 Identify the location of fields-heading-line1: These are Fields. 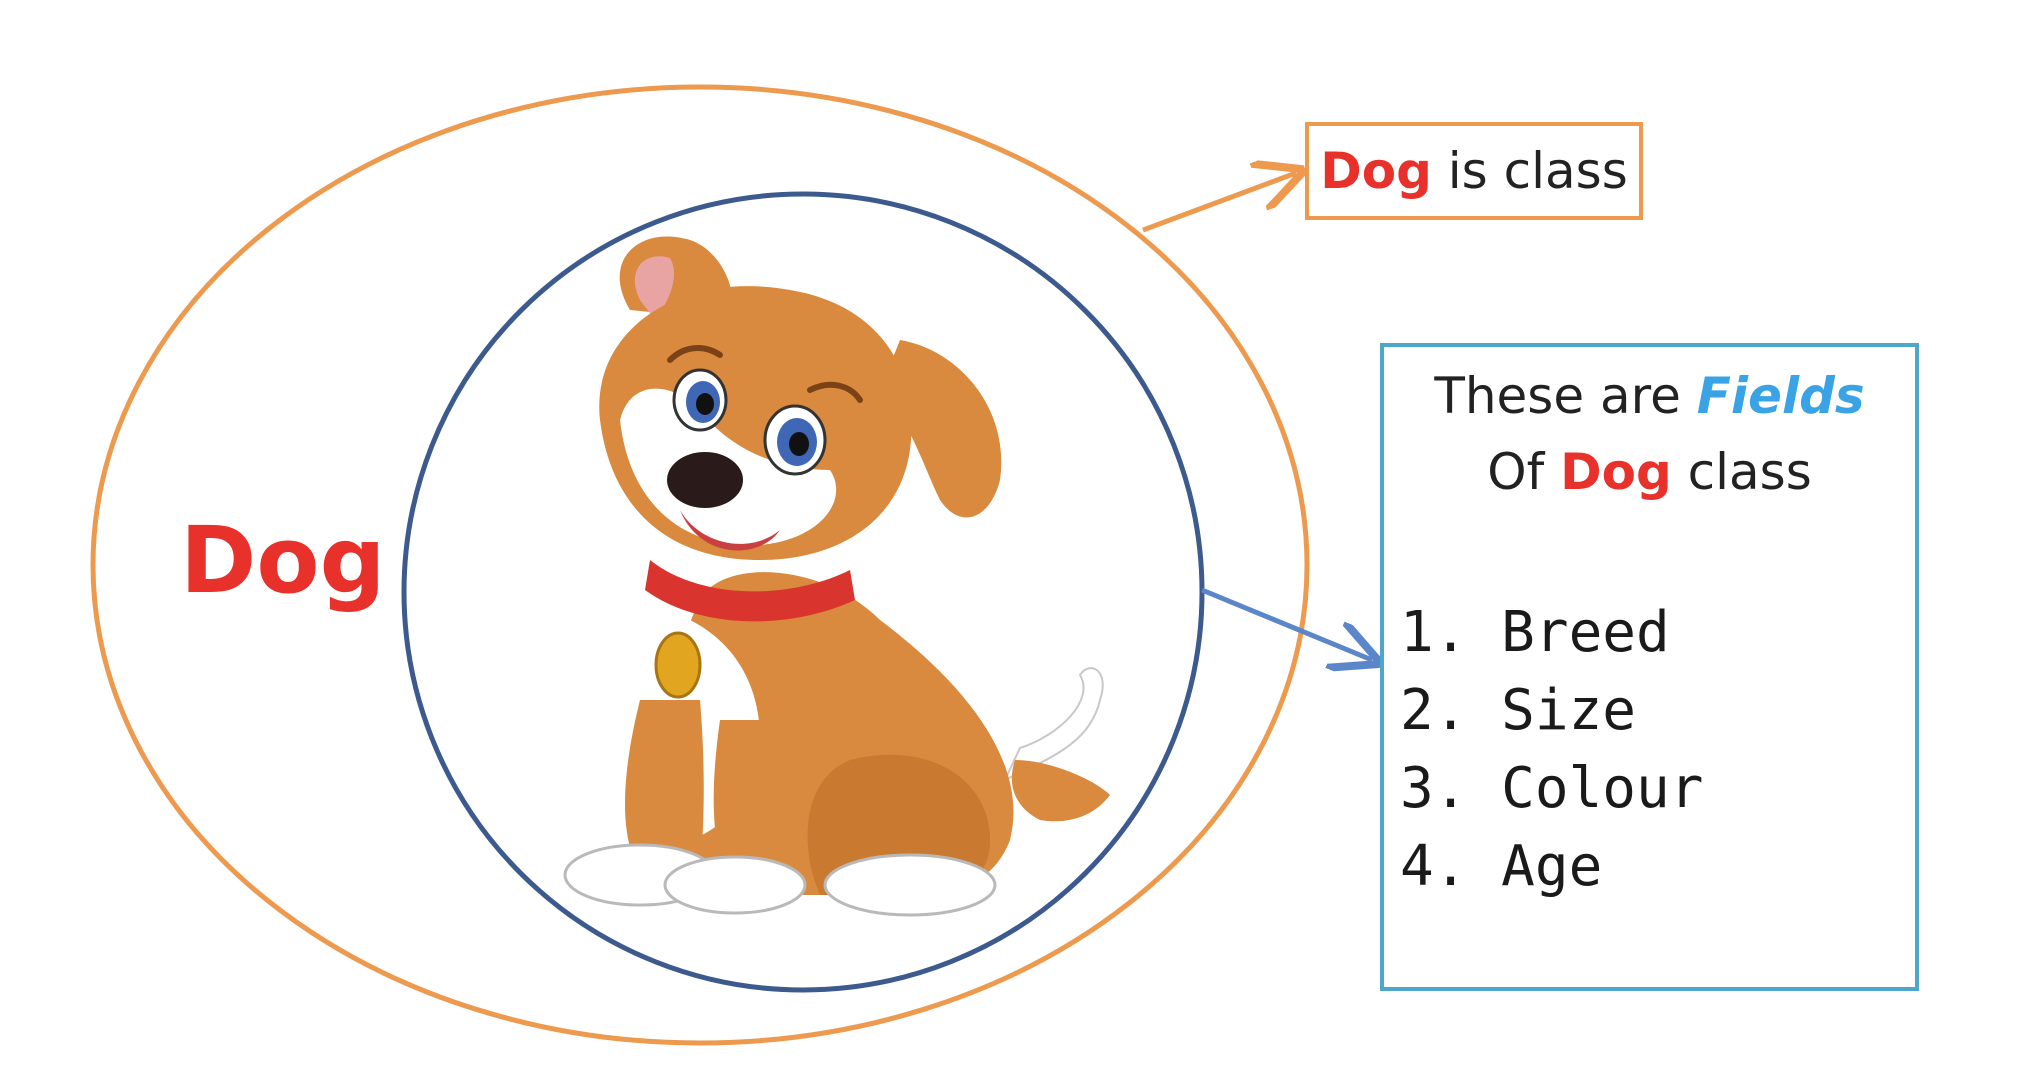
(1649, 396).